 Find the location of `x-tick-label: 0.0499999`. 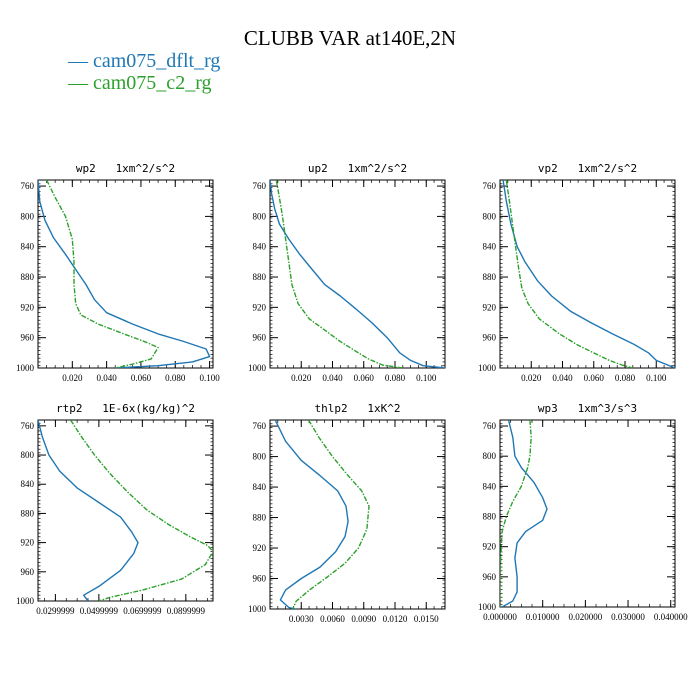

x-tick-label: 0.0499999 is located at coordinates (99, 611).